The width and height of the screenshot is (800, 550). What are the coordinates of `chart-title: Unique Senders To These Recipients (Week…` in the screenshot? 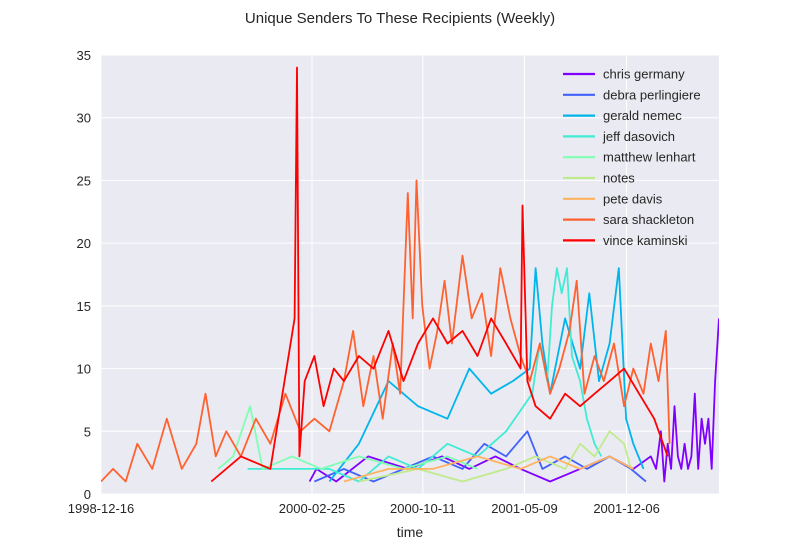 It's located at (400, 18).